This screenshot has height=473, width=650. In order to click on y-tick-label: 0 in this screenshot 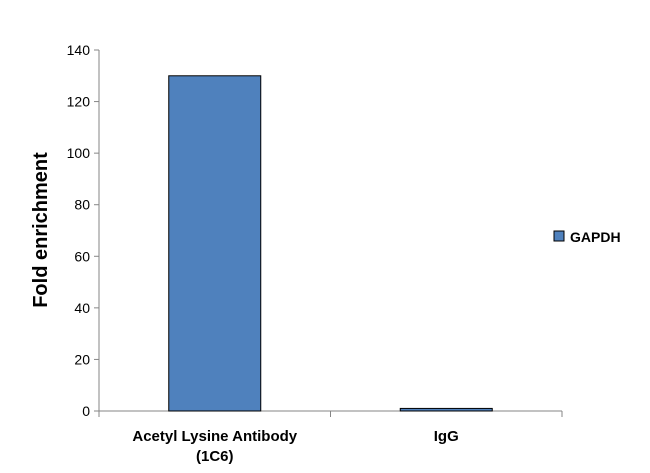, I will do `click(86, 411)`.